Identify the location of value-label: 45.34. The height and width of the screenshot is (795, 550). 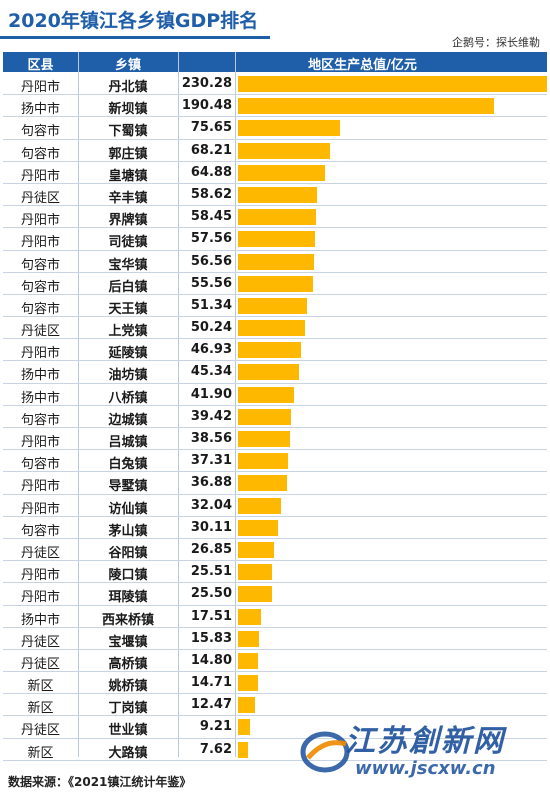
(211, 372).